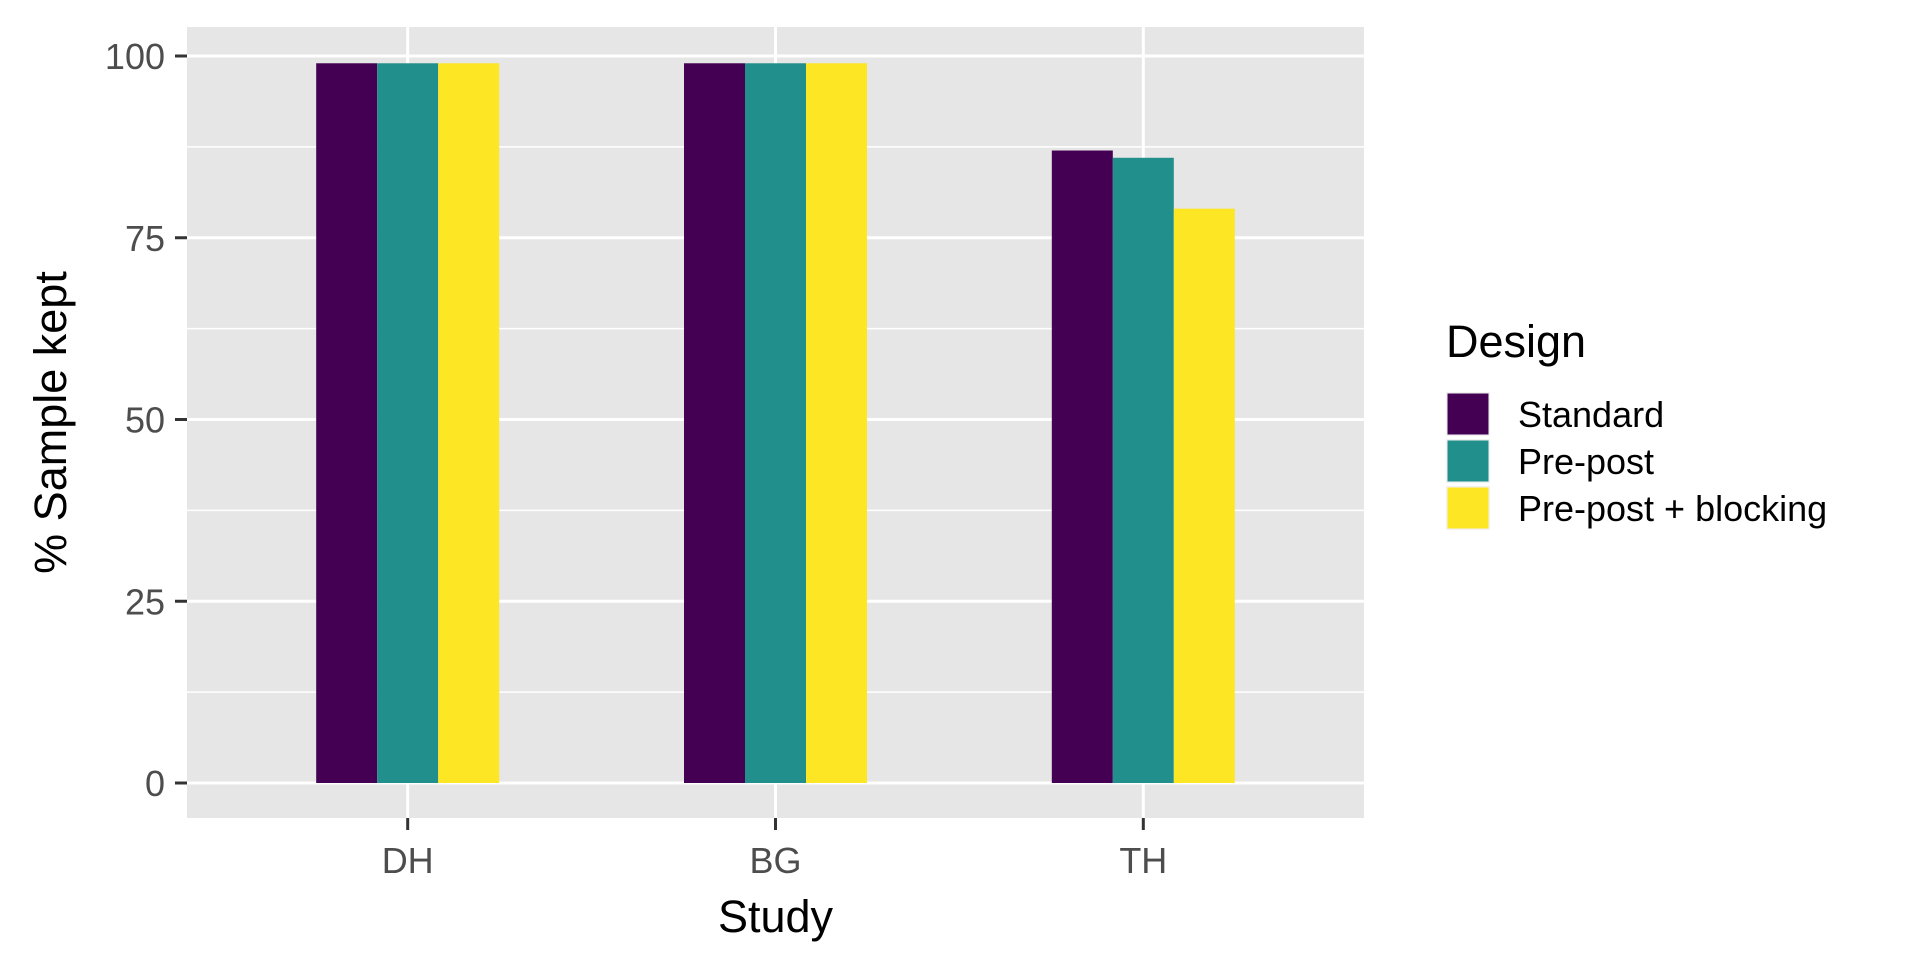 The image size is (1920, 960). What do you see at coordinates (135, 56) in the screenshot?
I see `y-tick-label: 100` at bounding box center [135, 56].